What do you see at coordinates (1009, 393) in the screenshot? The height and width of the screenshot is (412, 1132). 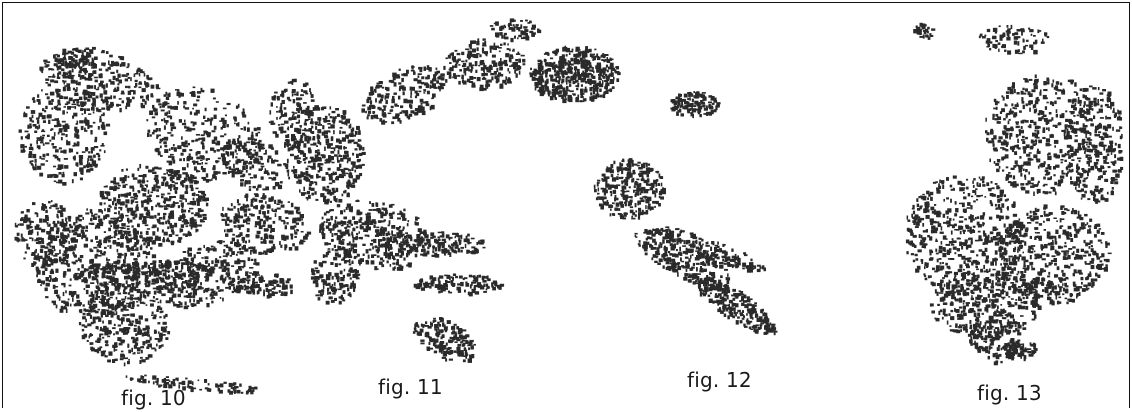 I see `caption-fig-13: fig. 13` at bounding box center [1009, 393].